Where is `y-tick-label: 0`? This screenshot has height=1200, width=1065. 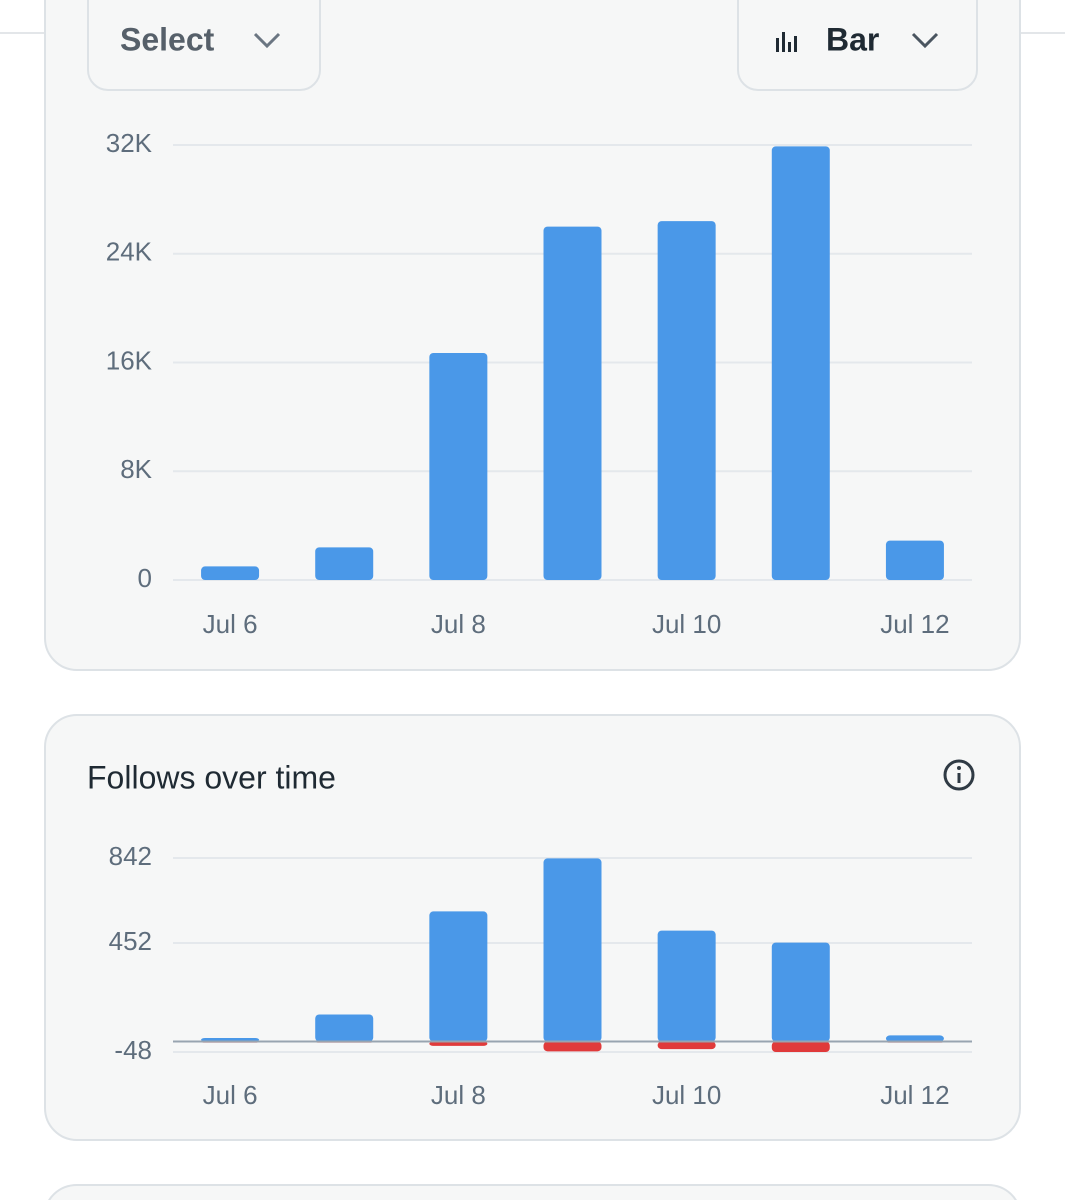
y-tick-label: 0 is located at coordinates (145, 578).